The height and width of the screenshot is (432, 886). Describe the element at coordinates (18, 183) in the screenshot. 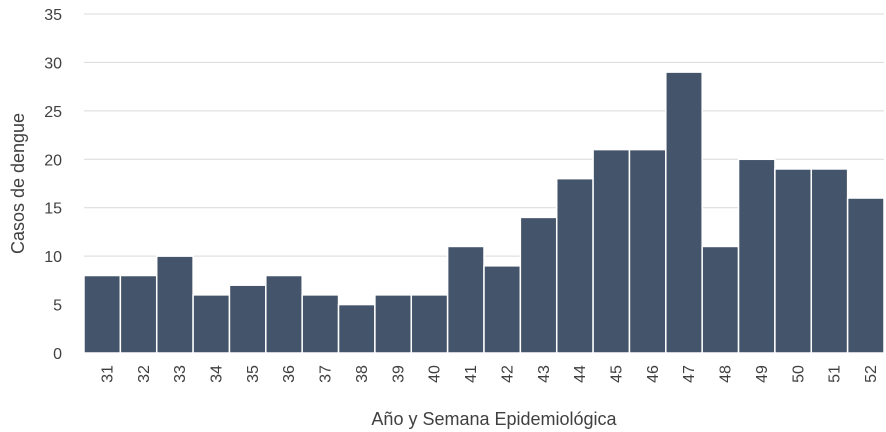

I see `y-axis-title: Casos de dengue` at that location.